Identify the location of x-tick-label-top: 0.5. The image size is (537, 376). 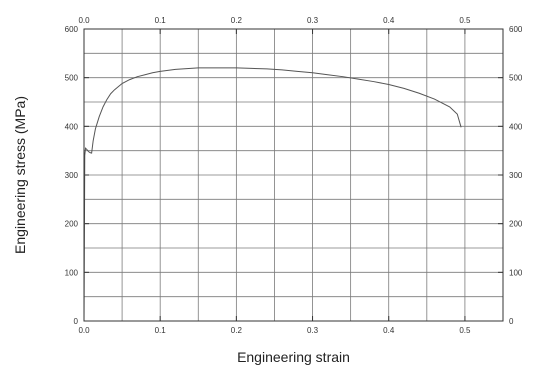
(465, 20).